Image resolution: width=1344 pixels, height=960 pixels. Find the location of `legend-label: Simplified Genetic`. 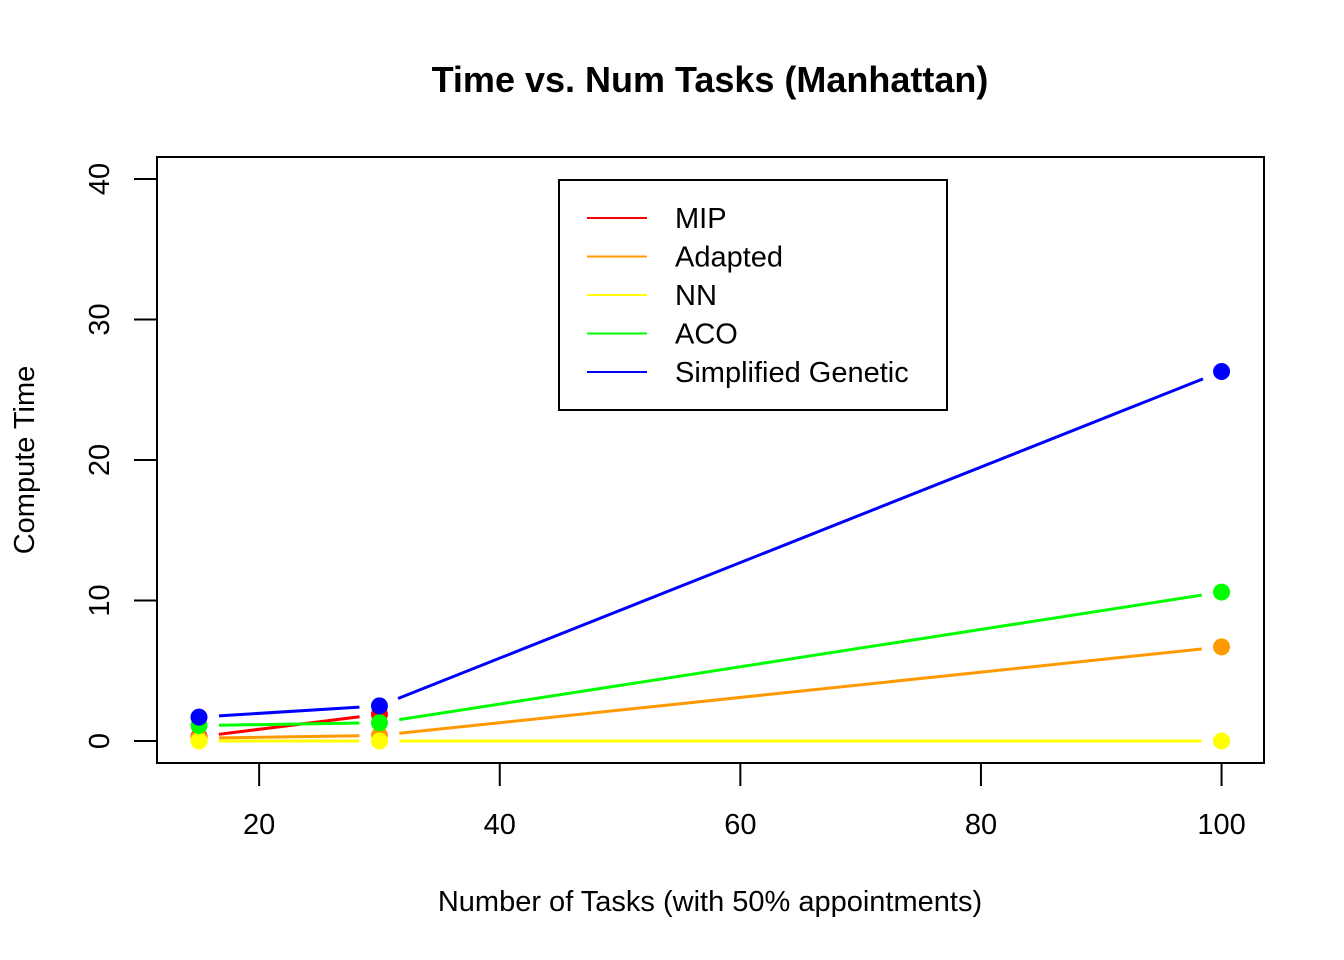

legend-label: Simplified Genetic is located at coordinates (792, 373).